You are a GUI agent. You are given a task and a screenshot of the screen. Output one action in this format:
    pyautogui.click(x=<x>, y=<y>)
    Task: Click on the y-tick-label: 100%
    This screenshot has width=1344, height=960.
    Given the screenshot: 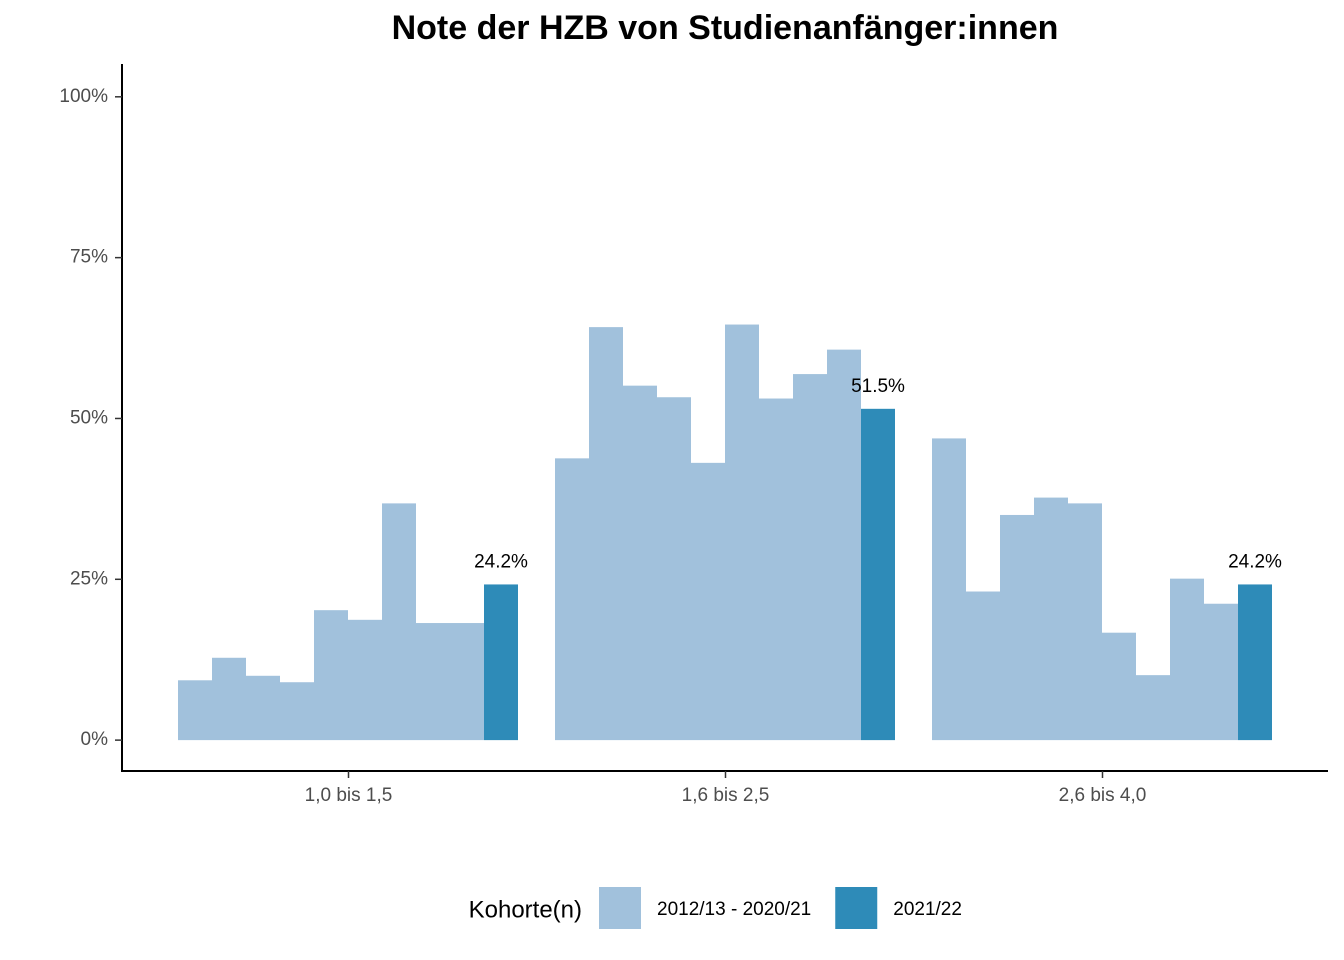 What is the action you would take?
    pyautogui.click(x=83, y=96)
    